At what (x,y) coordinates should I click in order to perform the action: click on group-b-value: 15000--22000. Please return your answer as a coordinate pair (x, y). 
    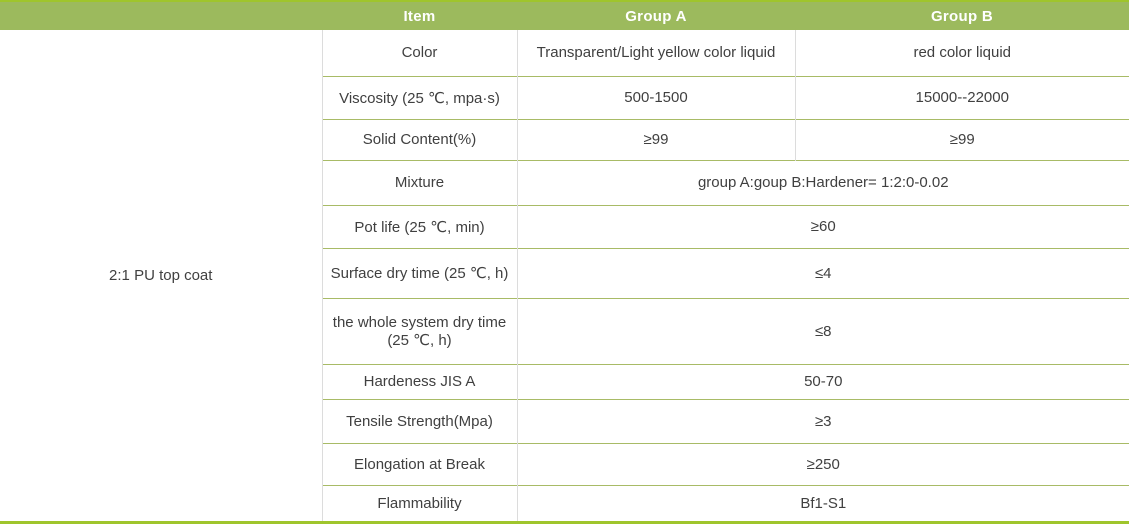
    Looking at the image, I should click on (961, 97).